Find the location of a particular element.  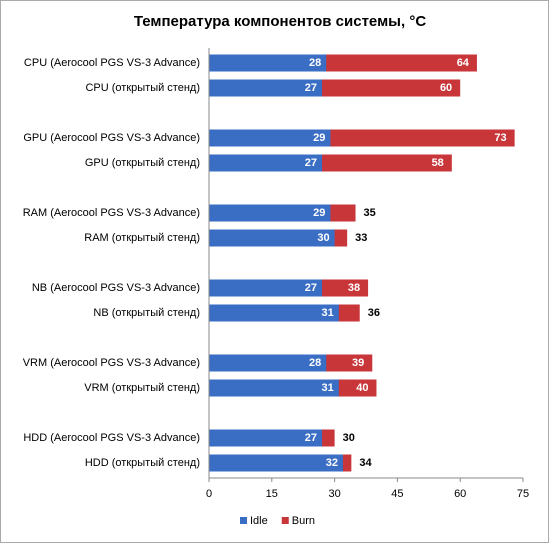

legend-label: Burn is located at coordinates (303, 521).